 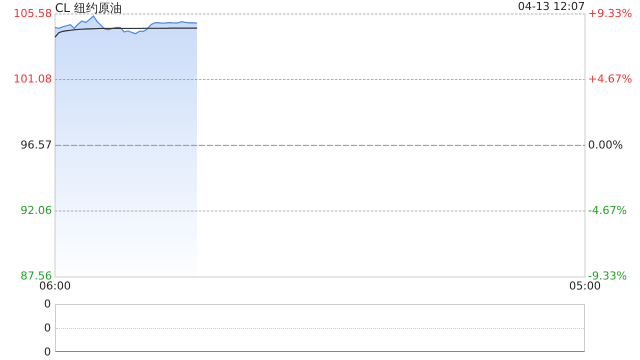 What do you see at coordinates (33, 13) in the screenshot?
I see `y-tick-label: 105.58` at bounding box center [33, 13].